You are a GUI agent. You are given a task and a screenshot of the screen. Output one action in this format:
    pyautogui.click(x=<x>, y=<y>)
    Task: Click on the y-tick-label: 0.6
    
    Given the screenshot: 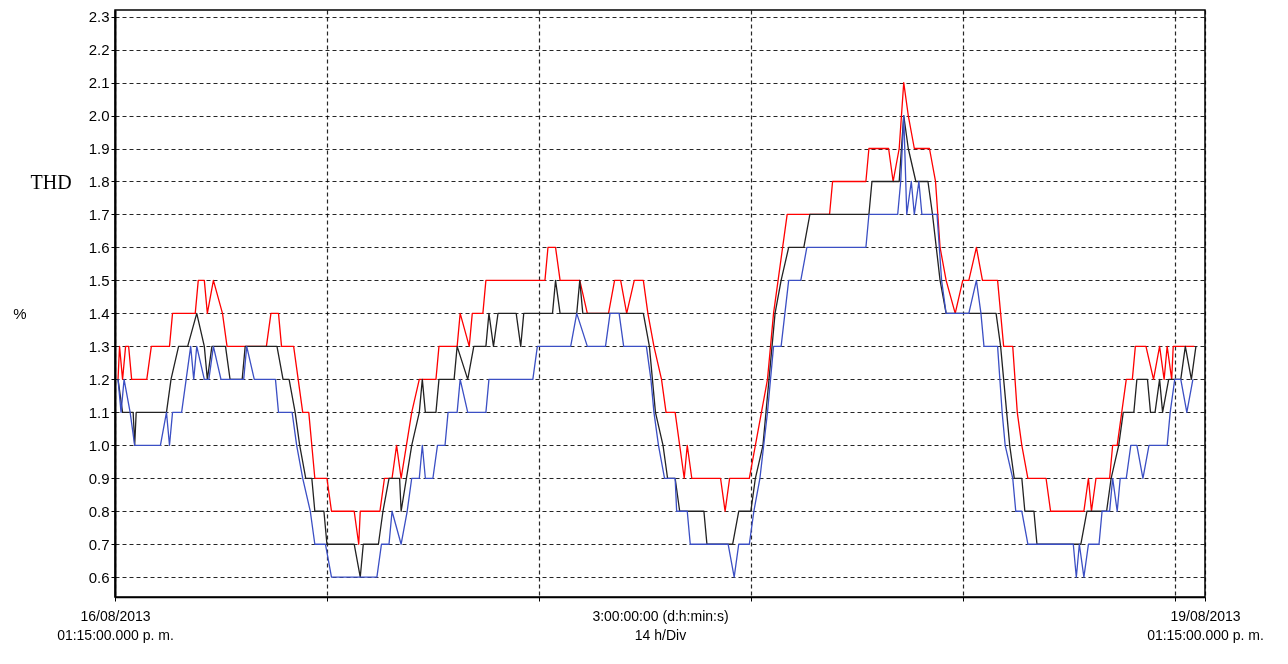 What is the action you would take?
    pyautogui.click(x=99, y=577)
    